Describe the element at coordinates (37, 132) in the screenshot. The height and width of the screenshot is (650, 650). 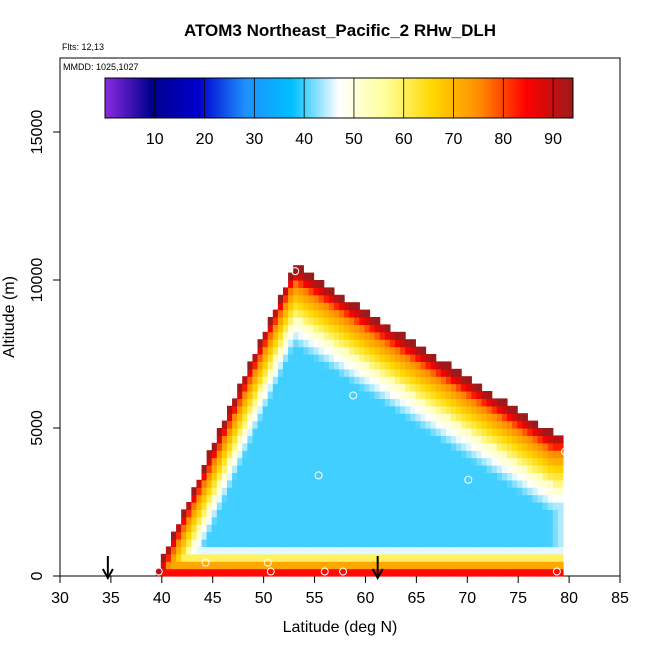
I see `y-tick-label: 15000` at that location.